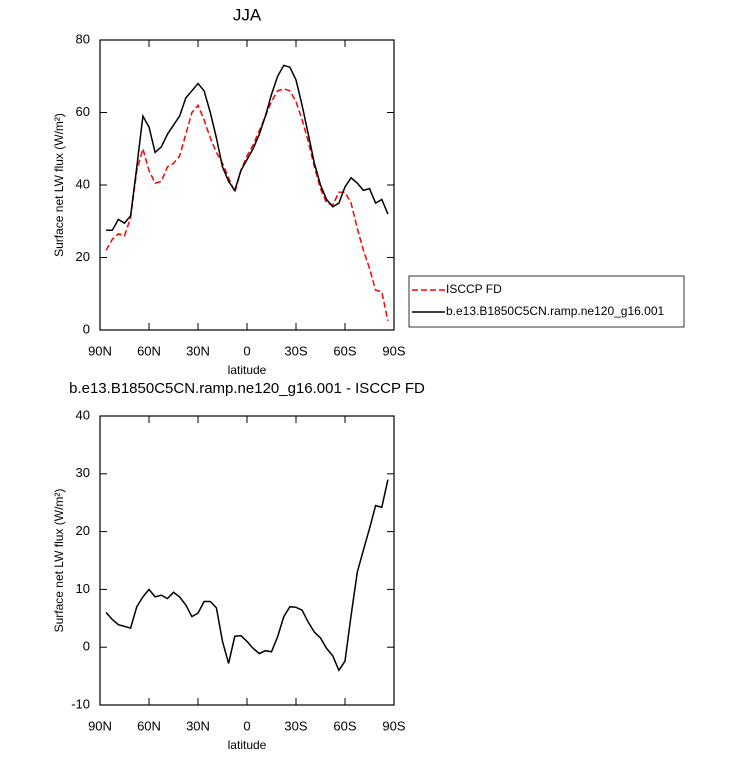 This screenshot has width=733, height=757. Describe the element at coordinates (80, 703) in the screenshot. I see `y-tick-label: -10` at that location.